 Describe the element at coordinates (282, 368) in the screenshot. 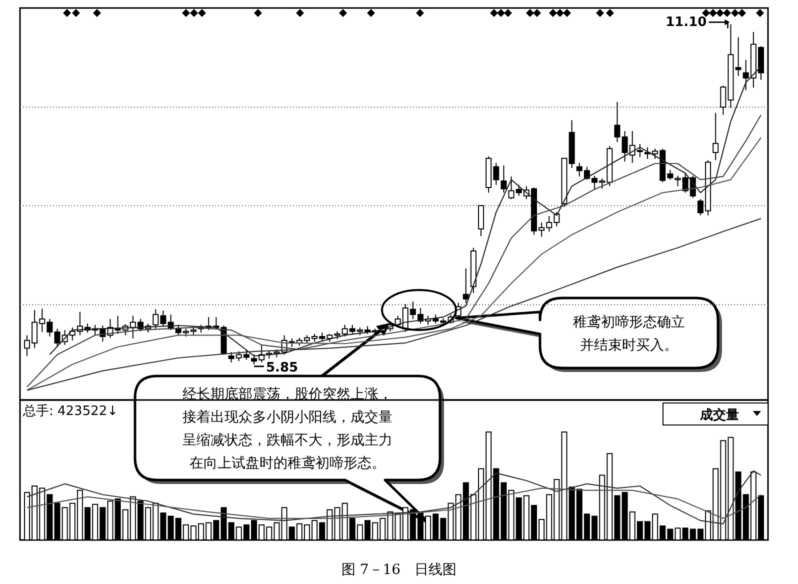

I see `annotation: 5.85` at that location.